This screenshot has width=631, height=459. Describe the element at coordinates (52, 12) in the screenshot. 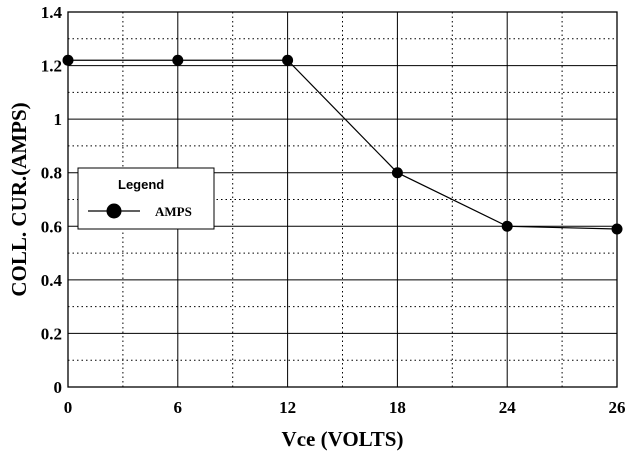

I see `y-tick-label: 1.4` at that location.